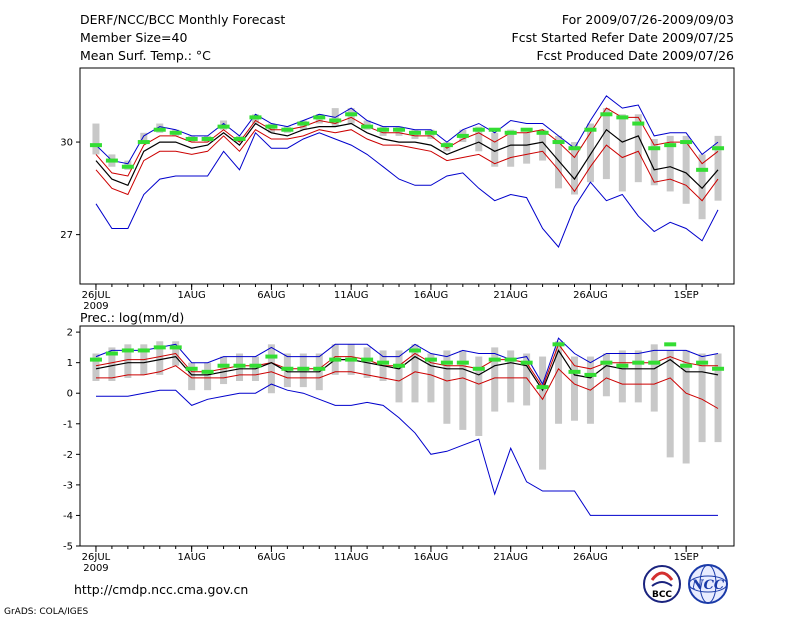 The width and height of the screenshot is (800, 618). I want to click on x-tick-label: 6AUG, so click(271, 557).